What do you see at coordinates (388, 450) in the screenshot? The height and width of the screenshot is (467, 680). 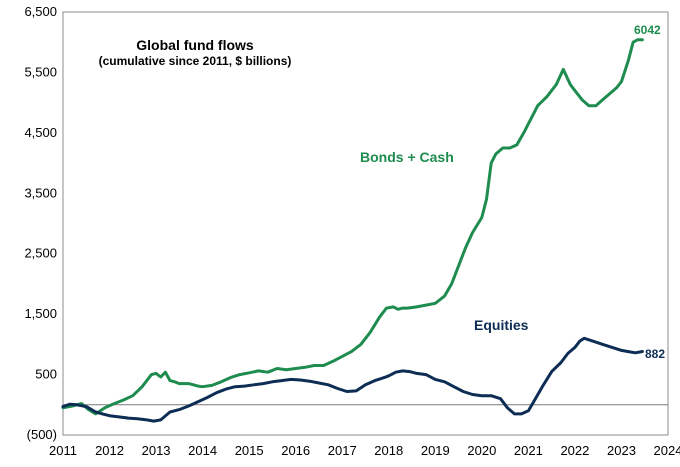 I see `x-tick-label: 2018` at bounding box center [388, 450].